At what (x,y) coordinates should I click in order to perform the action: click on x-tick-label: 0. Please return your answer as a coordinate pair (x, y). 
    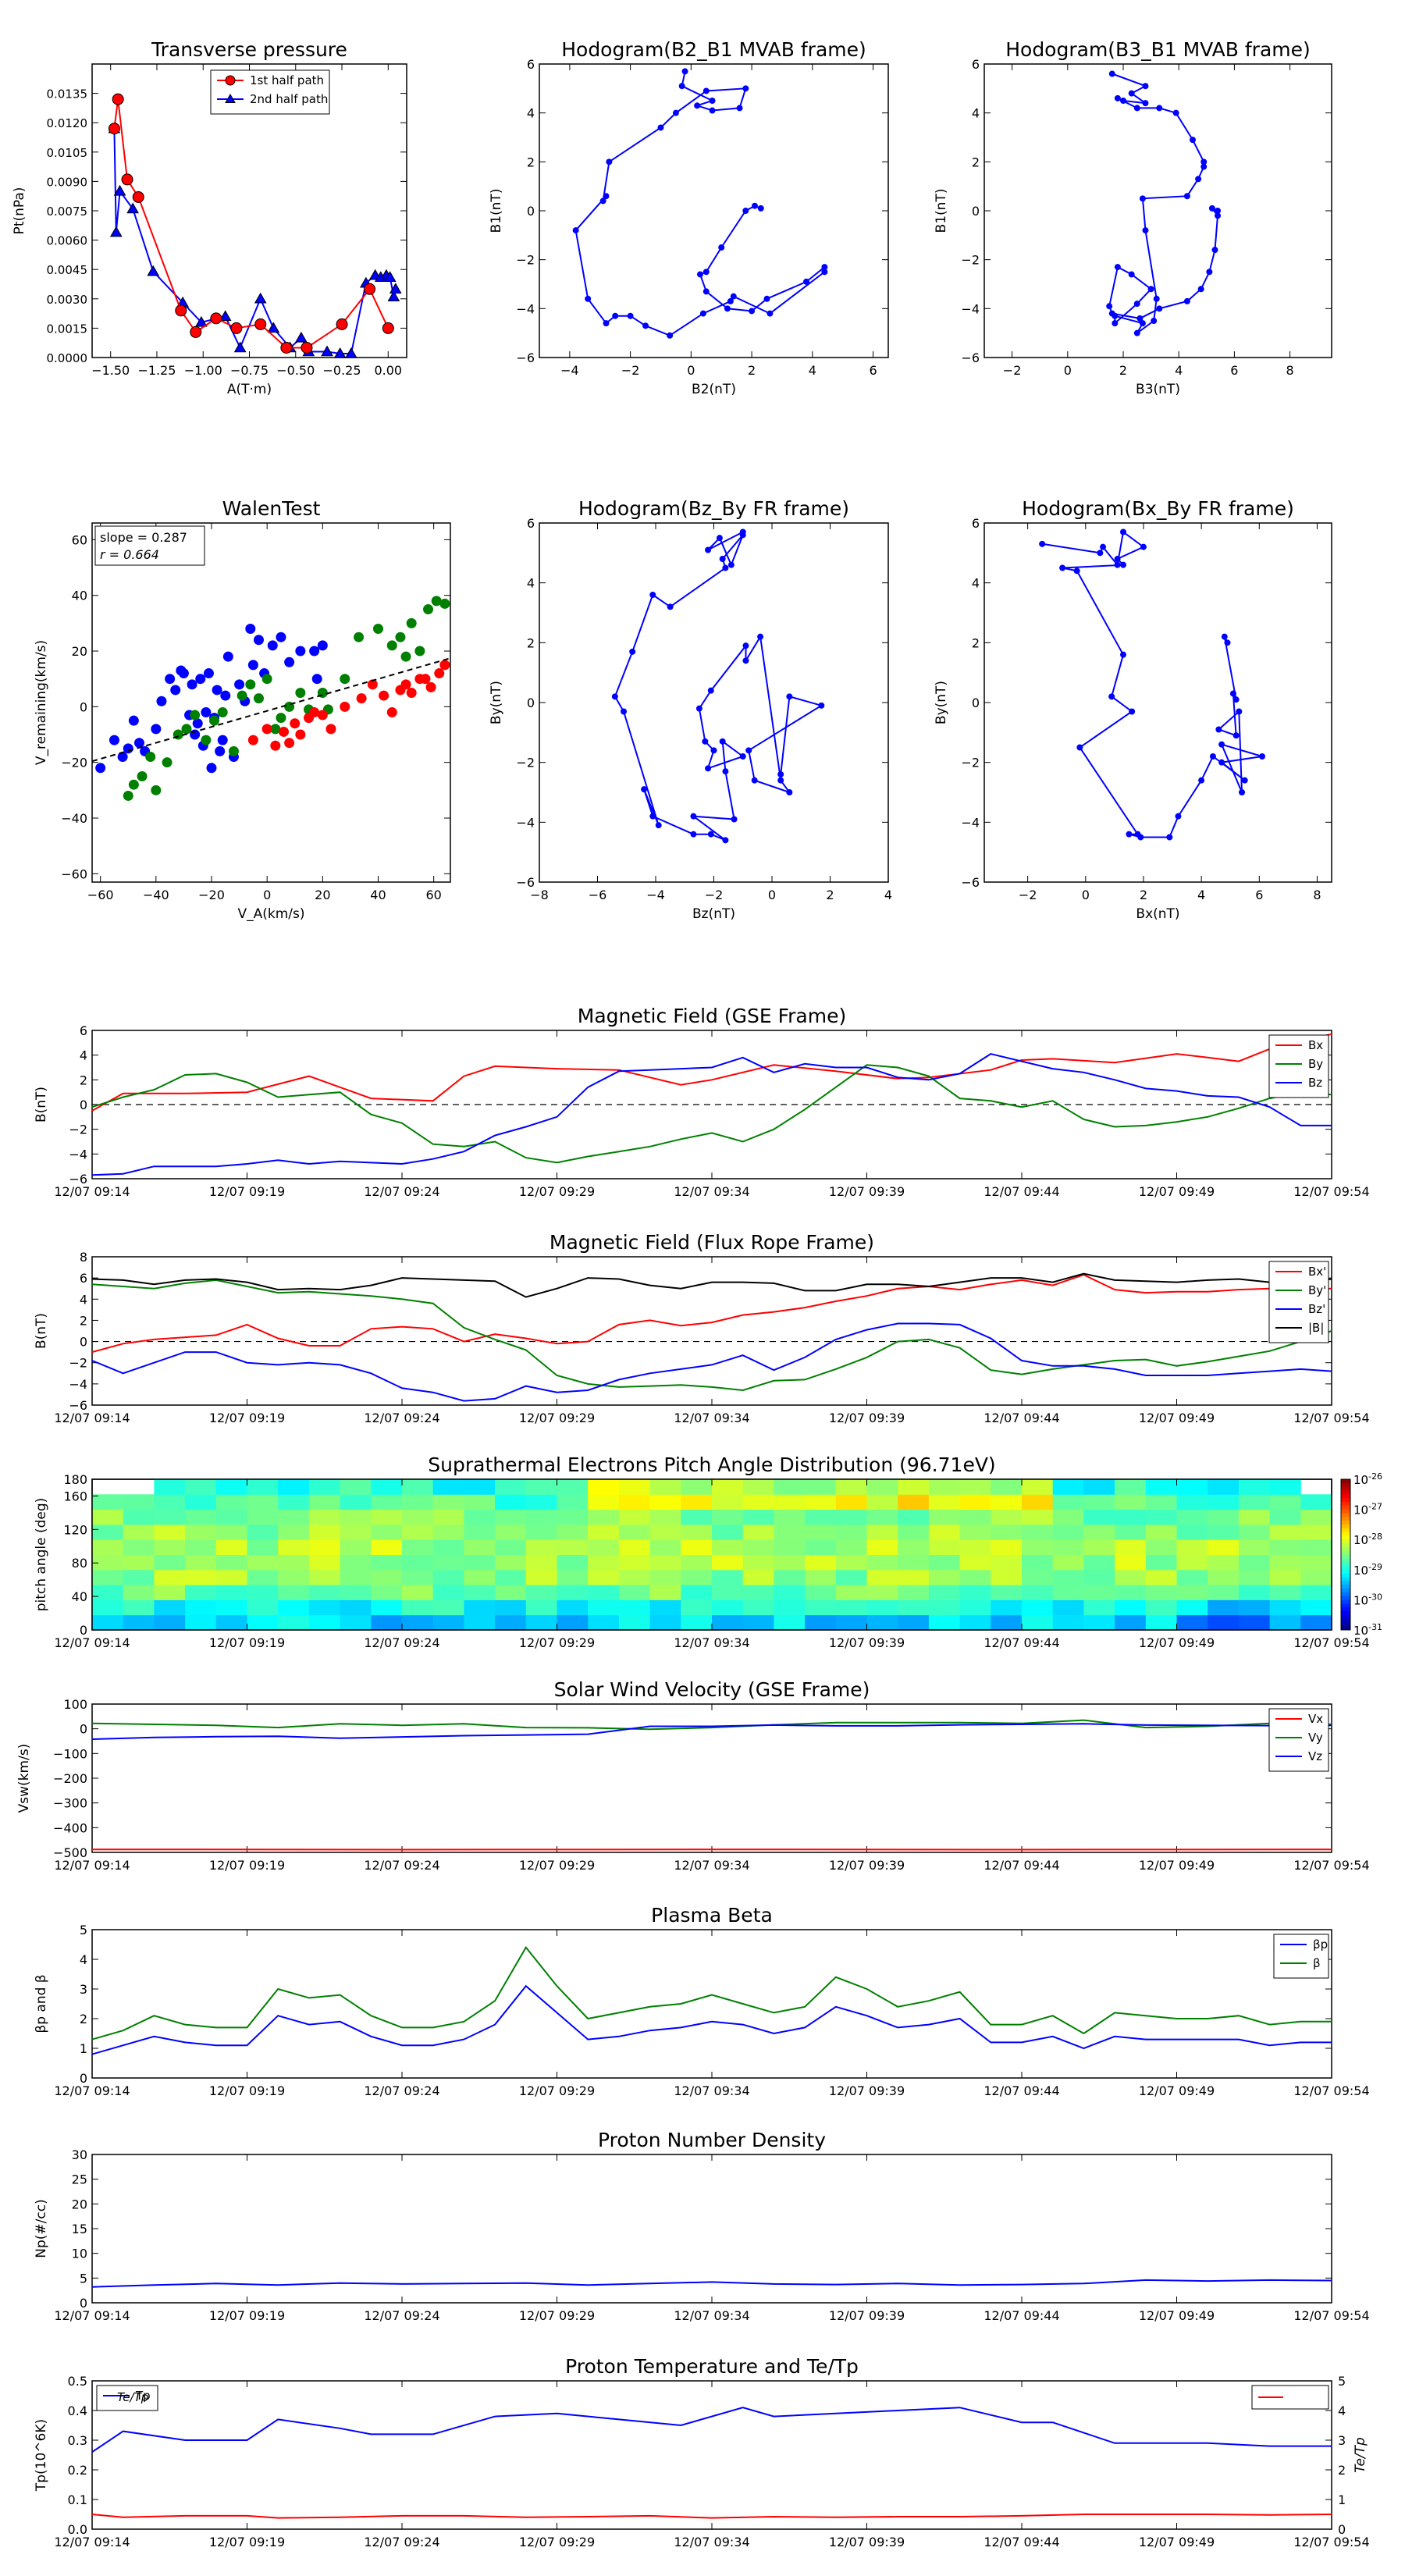
    Looking at the image, I should click on (1068, 370).